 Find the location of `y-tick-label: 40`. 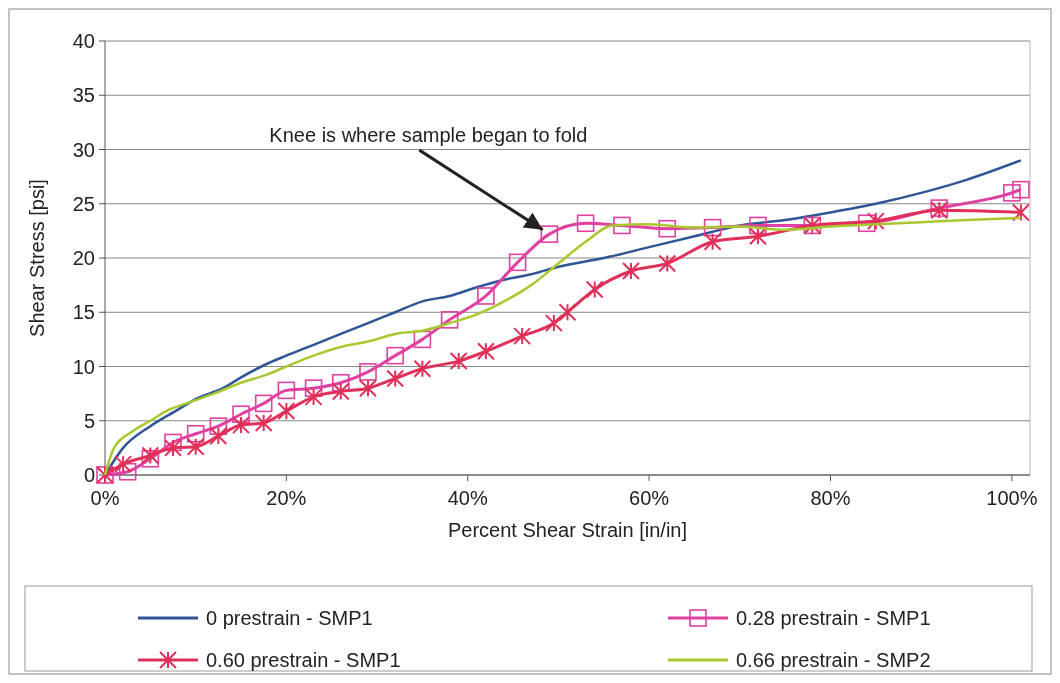

y-tick-label: 40 is located at coordinates (83, 41).